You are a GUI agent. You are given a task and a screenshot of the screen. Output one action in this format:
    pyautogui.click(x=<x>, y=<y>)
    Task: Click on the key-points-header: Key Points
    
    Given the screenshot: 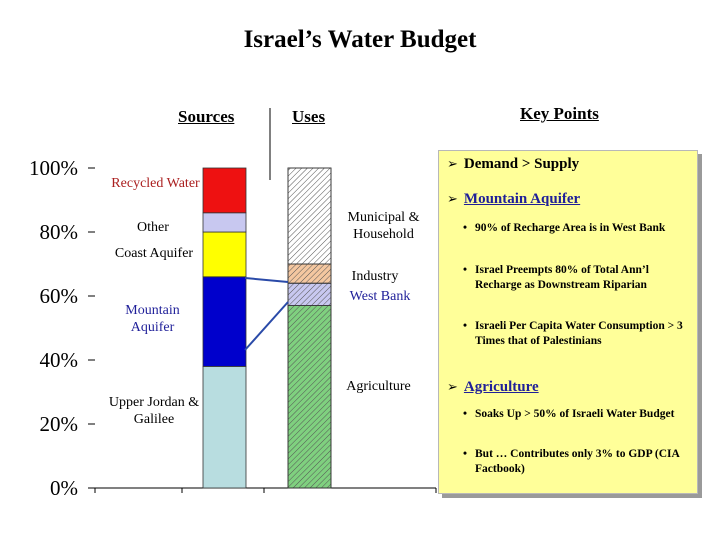 What is the action you would take?
    pyautogui.click(x=559, y=113)
    